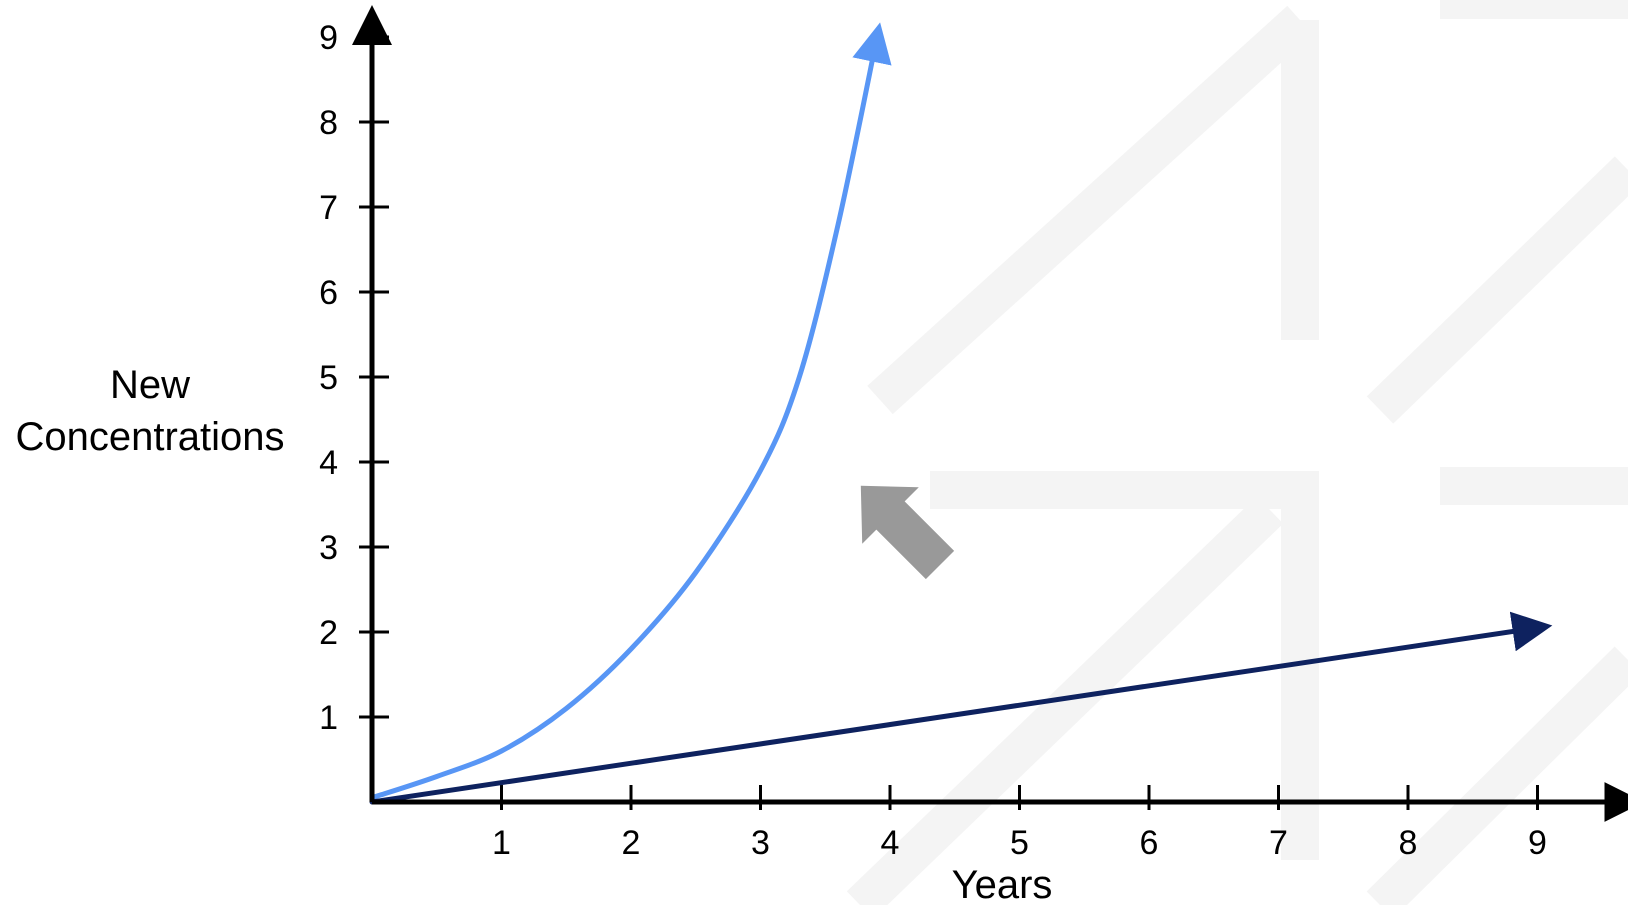 The height and width of the screenshot is (905, 1628). Describe the element at coordinates (1149, 843) in the screenshot. I see `x-tick-label-6: 6` at that location.